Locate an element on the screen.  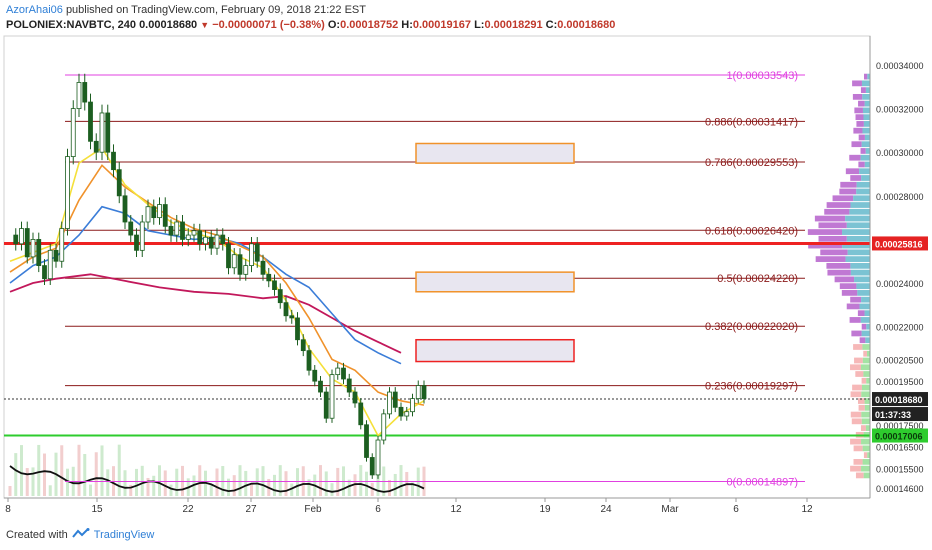
time-tick-label: 24 is located at coordinates (606, 509).